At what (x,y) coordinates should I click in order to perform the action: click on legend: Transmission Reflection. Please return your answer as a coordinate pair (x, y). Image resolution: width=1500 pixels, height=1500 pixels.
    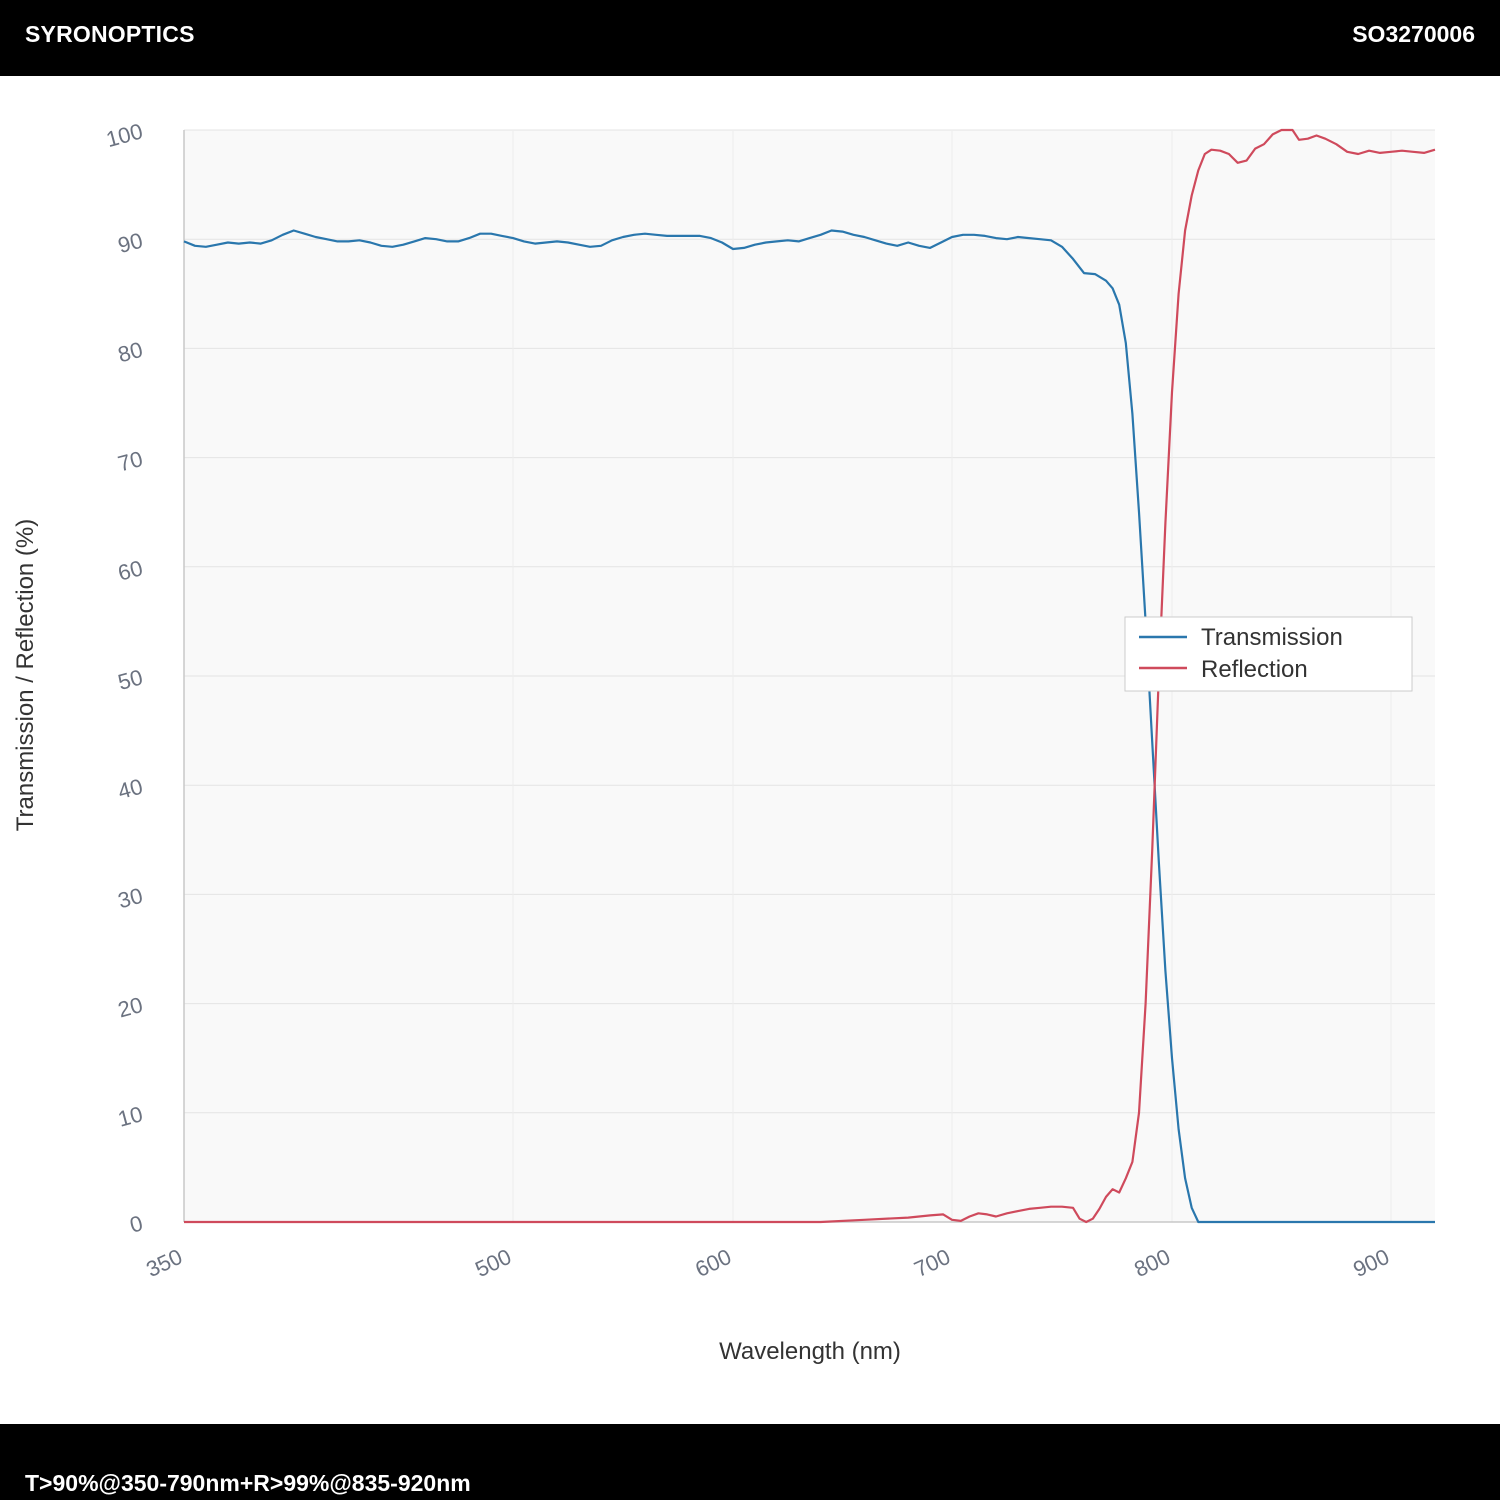
    Looking at the image, I should click on (1268, 654).